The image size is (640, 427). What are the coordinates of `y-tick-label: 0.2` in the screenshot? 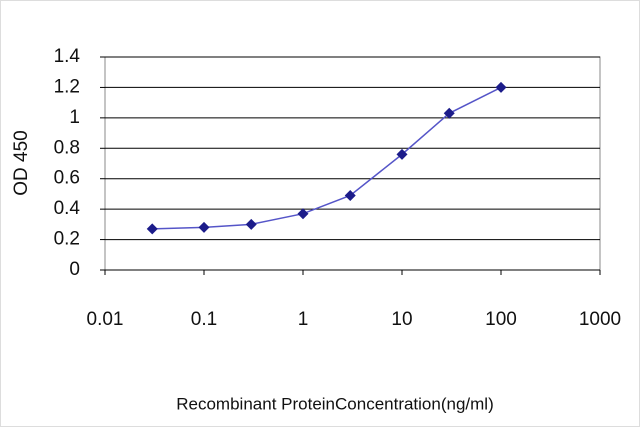 It's located at (67, 239).